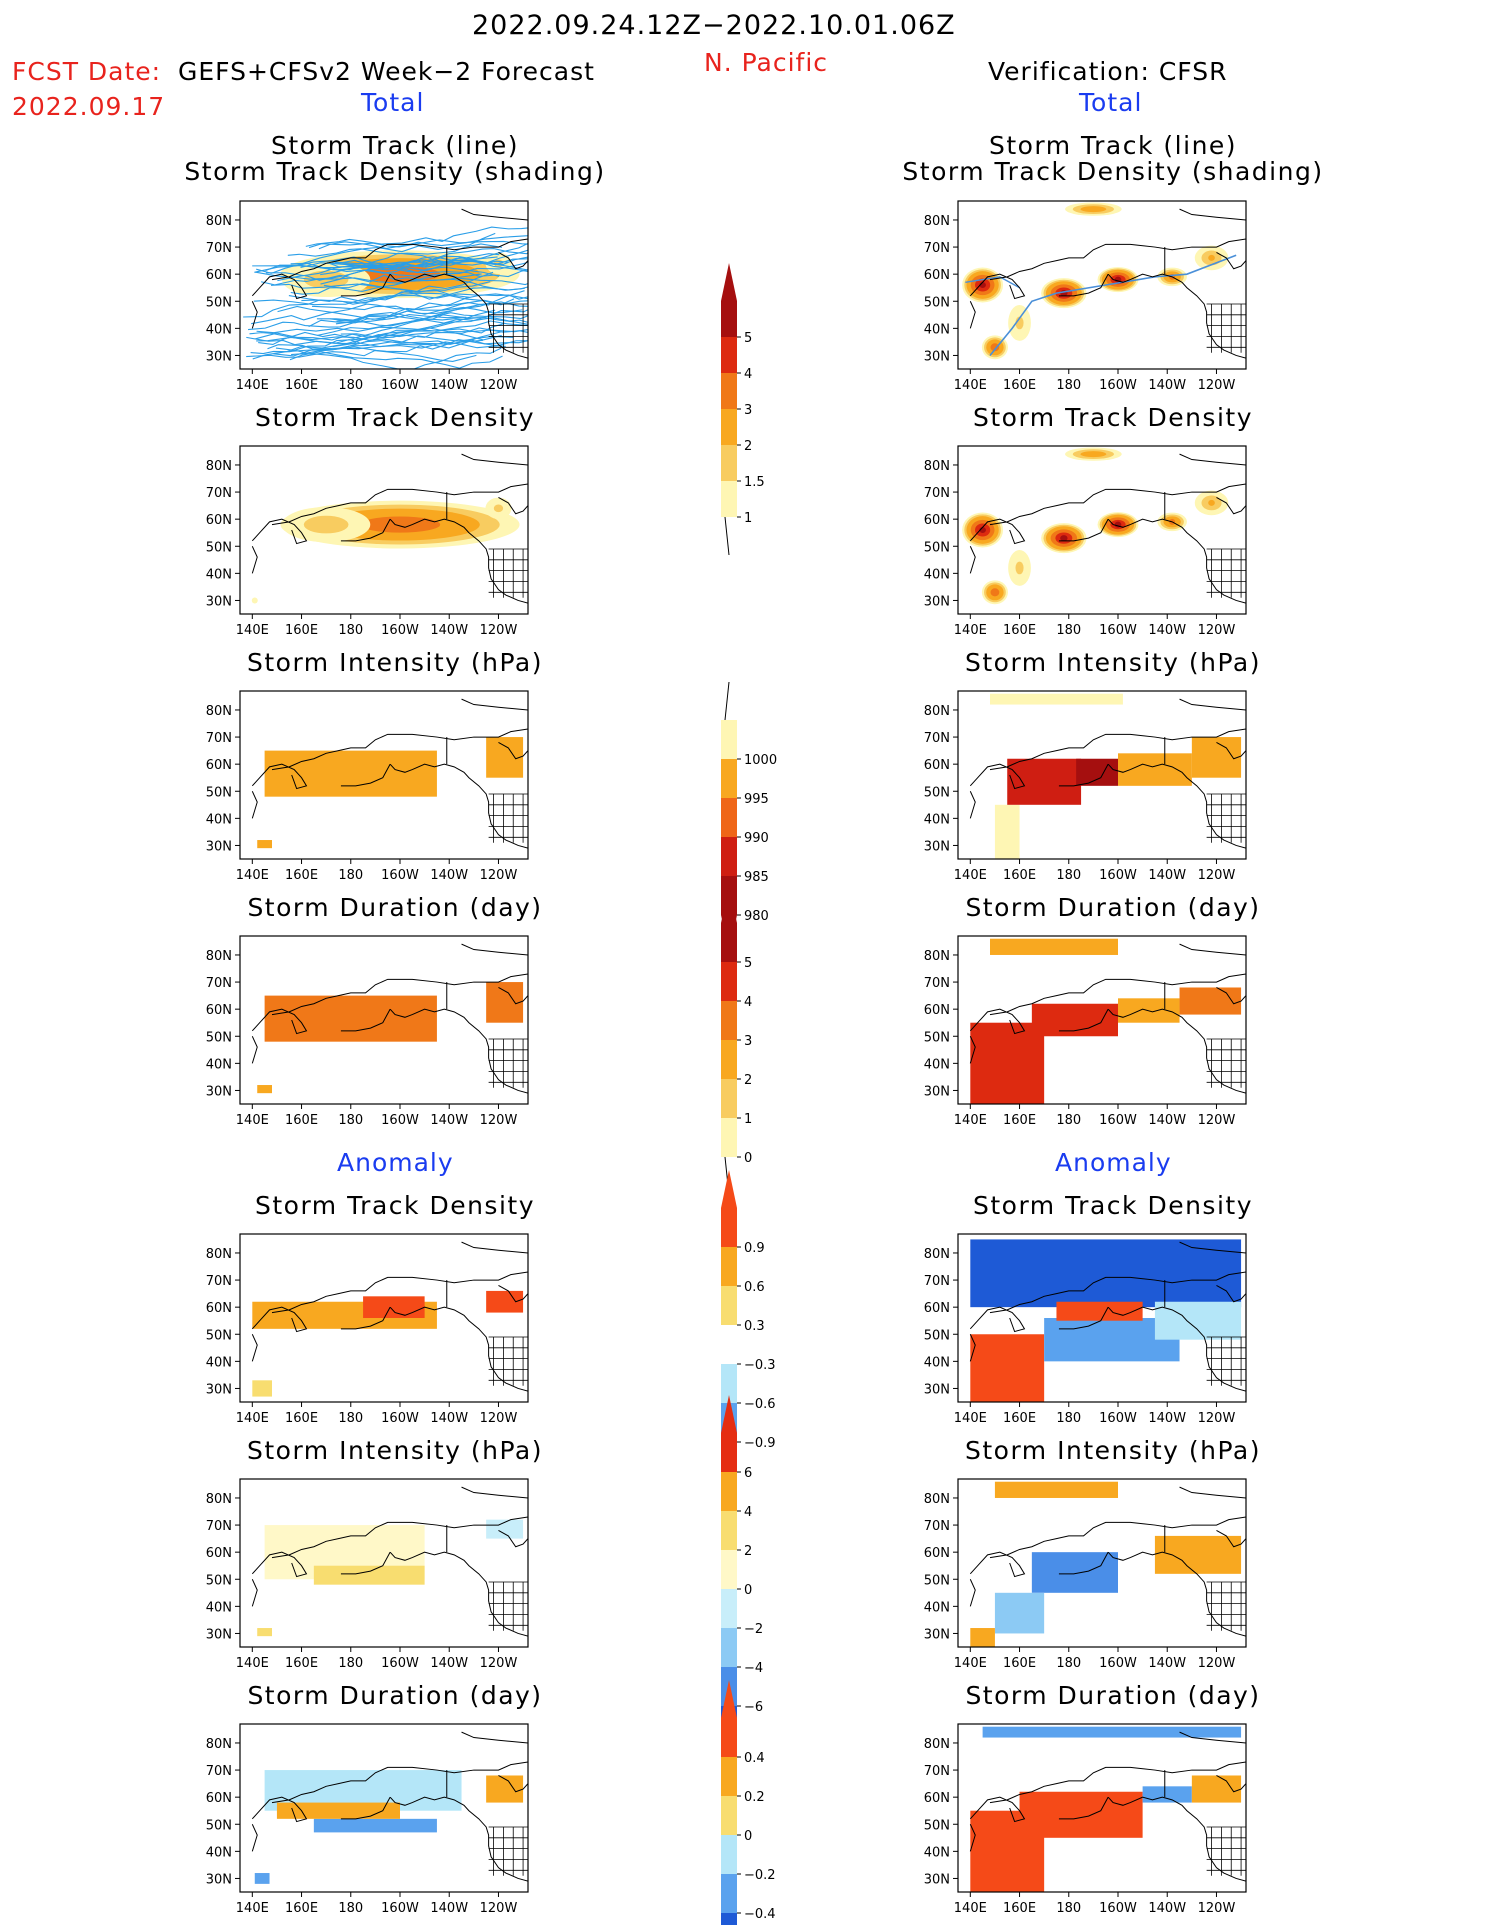 This screenshot has height=1925, width=1487. I want to click on colorbar-duration: 5 4 3 2 1 0, so click(736, 1040).